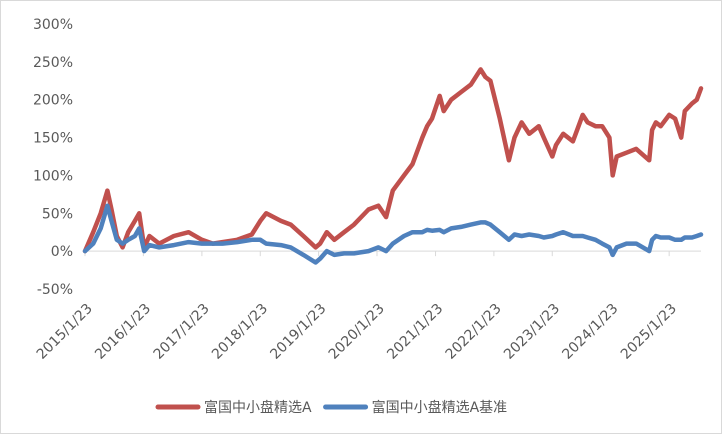 The image size is (722, 435). I want to click on y-tick-label: 100%, so click(53, 176).